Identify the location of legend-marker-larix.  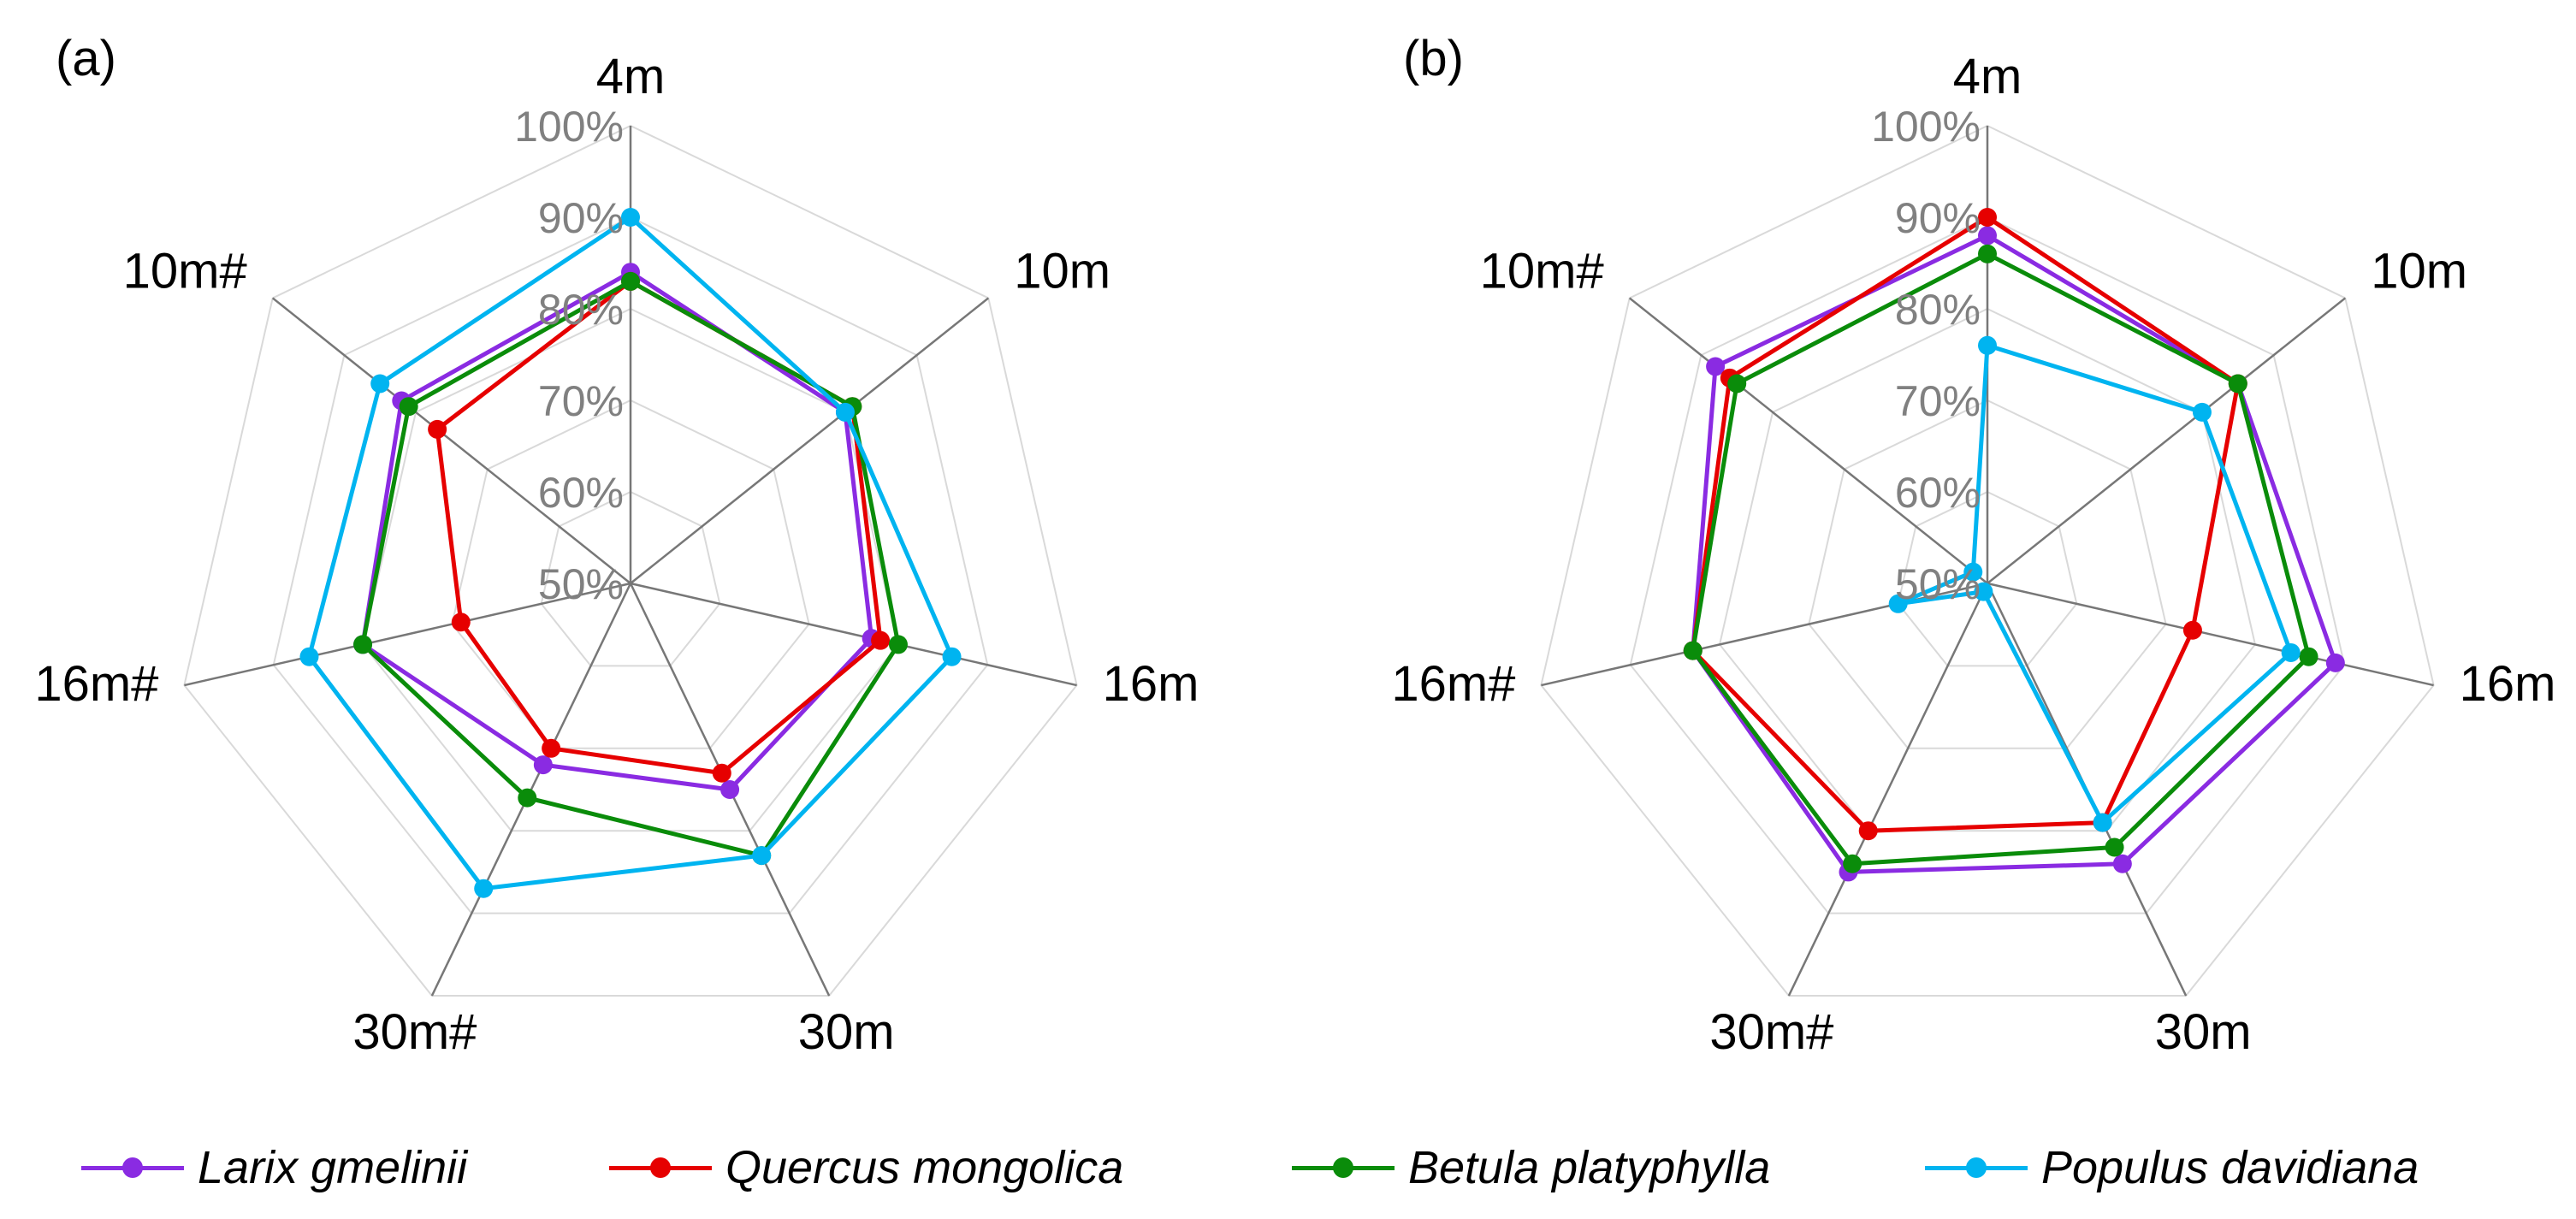
(133, 1167).